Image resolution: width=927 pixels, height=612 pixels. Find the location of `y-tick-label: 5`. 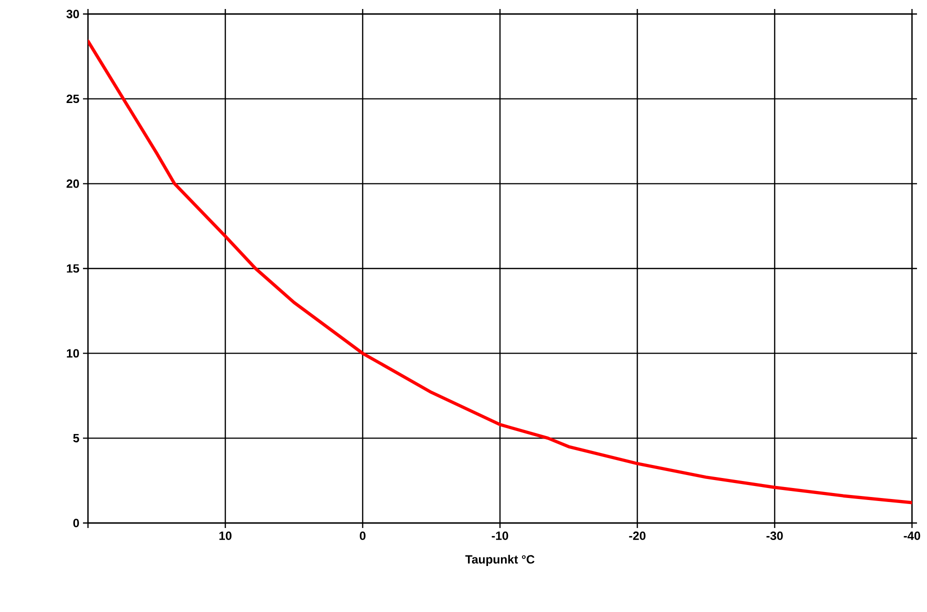

y-tick-label: 5 is located at coordinates (76, 438).